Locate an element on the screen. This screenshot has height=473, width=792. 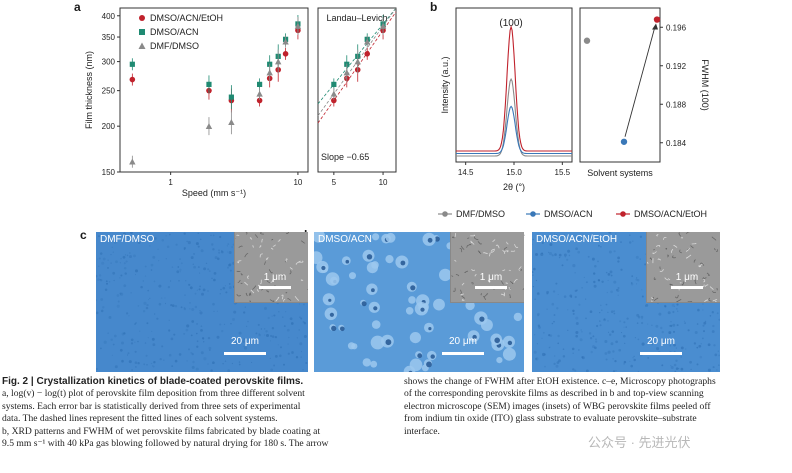
x-axis-label: Speed (mm s⁻¹) is located at coordinates (214, 193).